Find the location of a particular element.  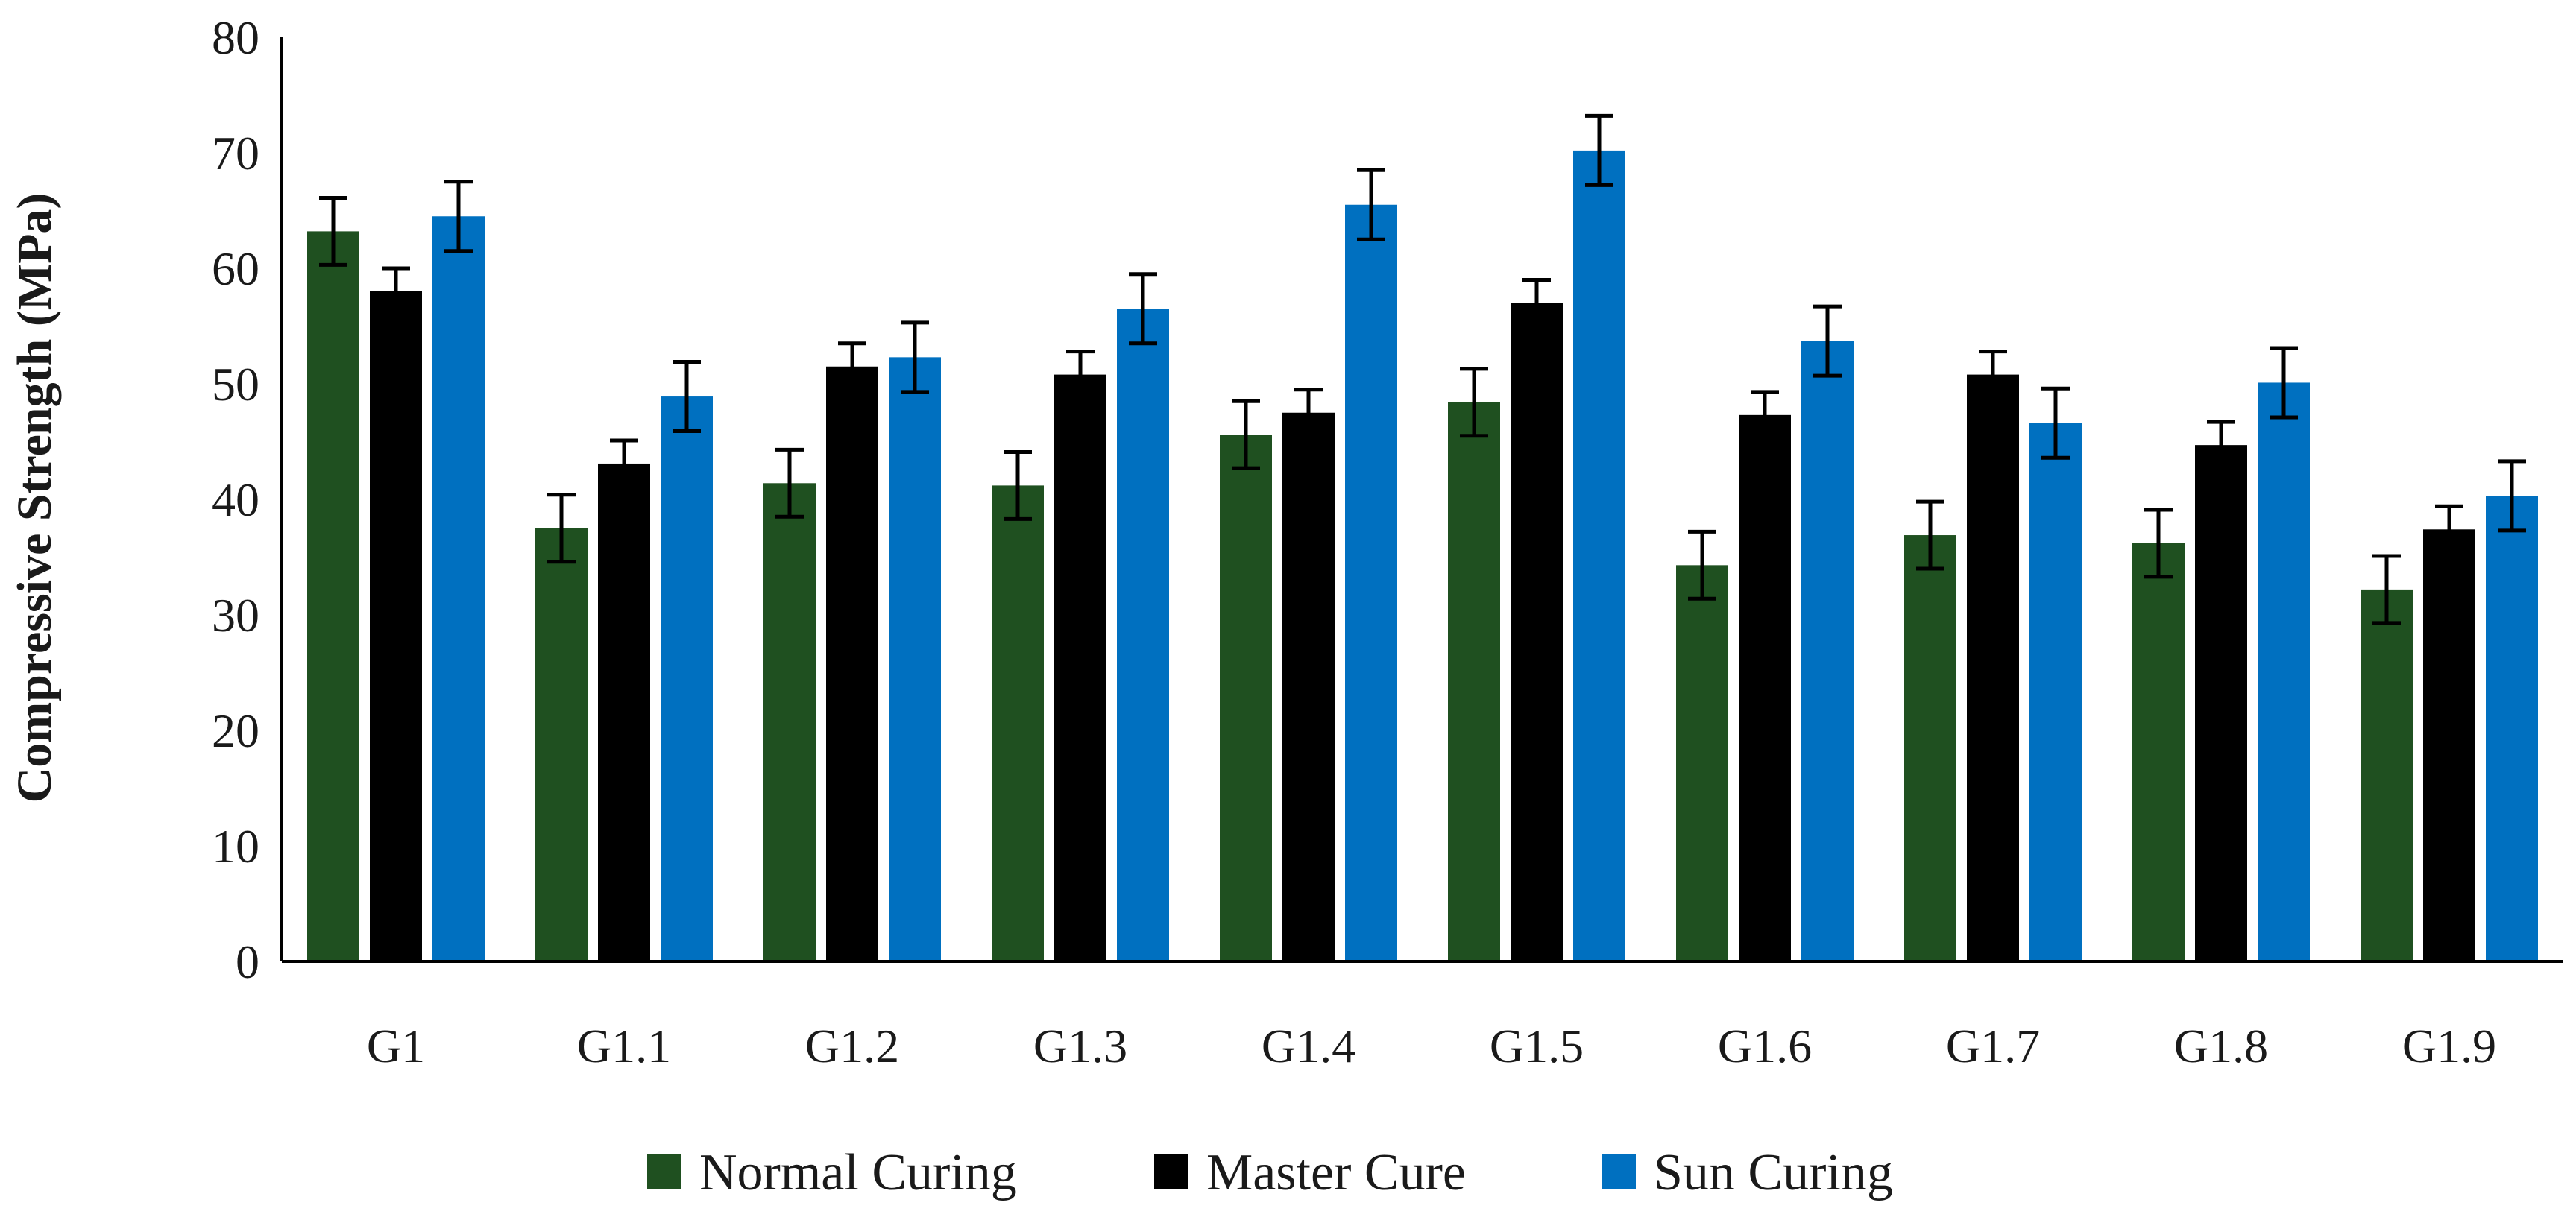

y-tick-label: 0 is located at coordinates (247, 961).